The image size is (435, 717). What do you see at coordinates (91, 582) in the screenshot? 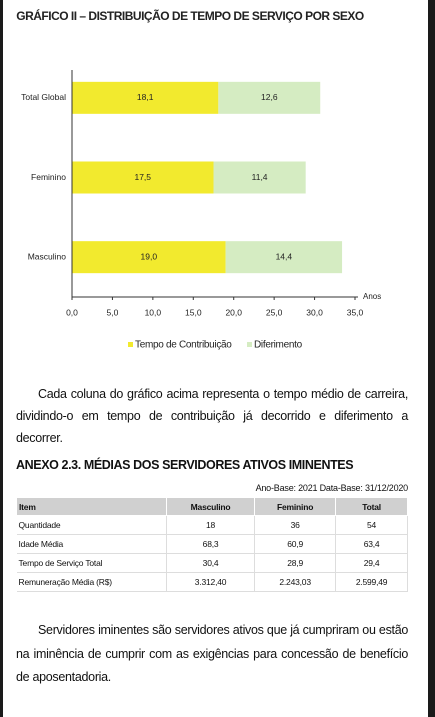
I see `table-cell: Remuneração Média (R$)` at bounding box center [91, 582].